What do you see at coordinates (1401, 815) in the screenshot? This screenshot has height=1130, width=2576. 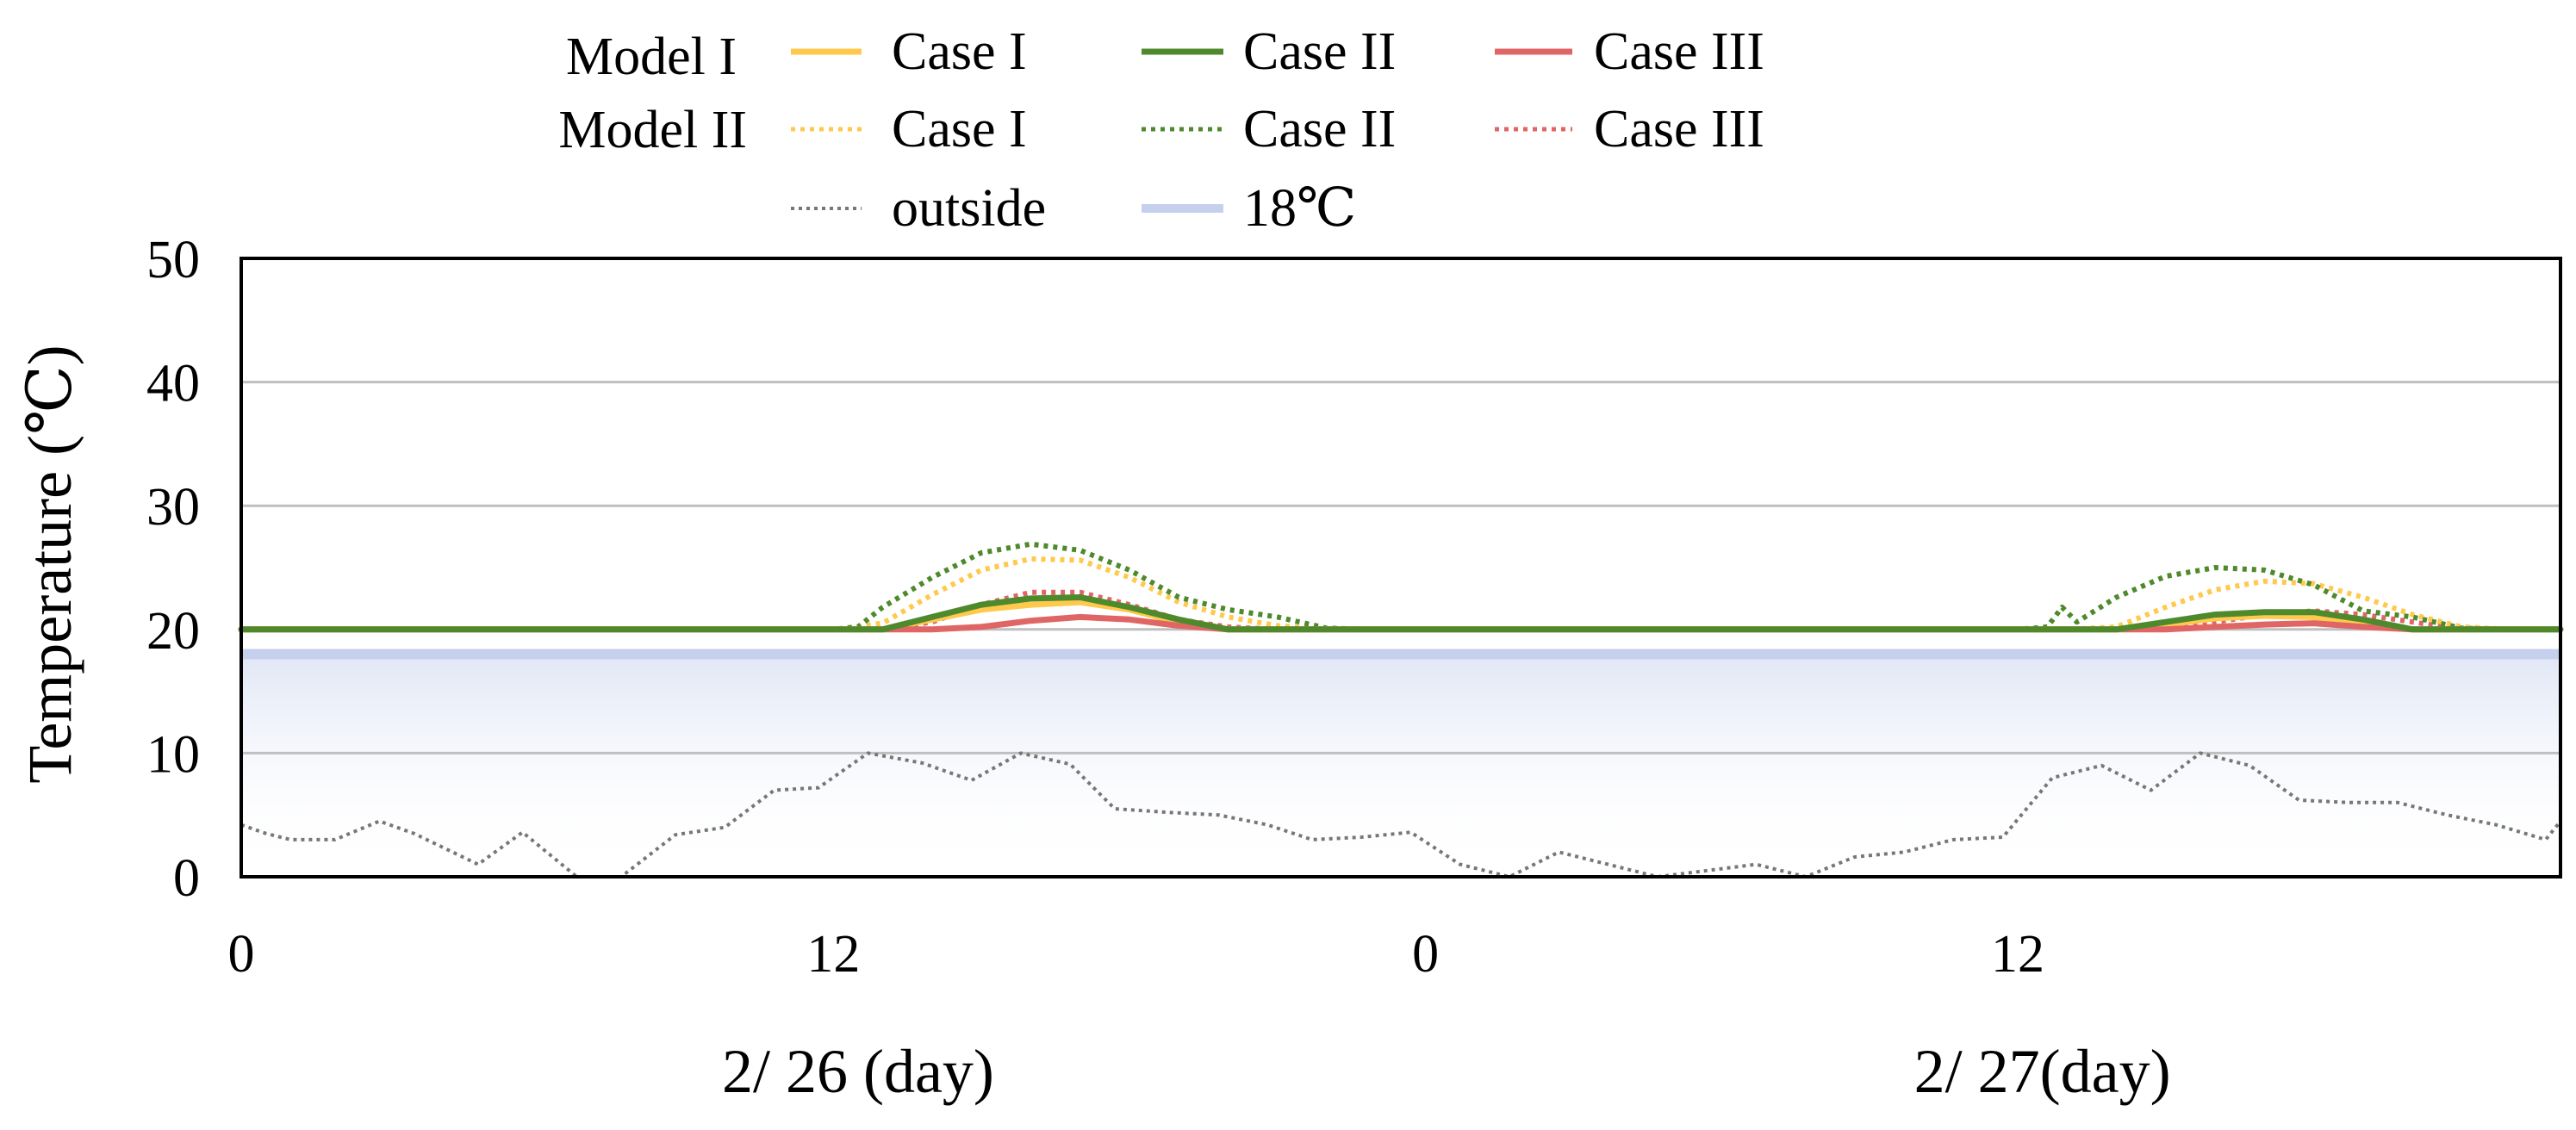 I see `series-outside` at bounding box center [1401, 815].